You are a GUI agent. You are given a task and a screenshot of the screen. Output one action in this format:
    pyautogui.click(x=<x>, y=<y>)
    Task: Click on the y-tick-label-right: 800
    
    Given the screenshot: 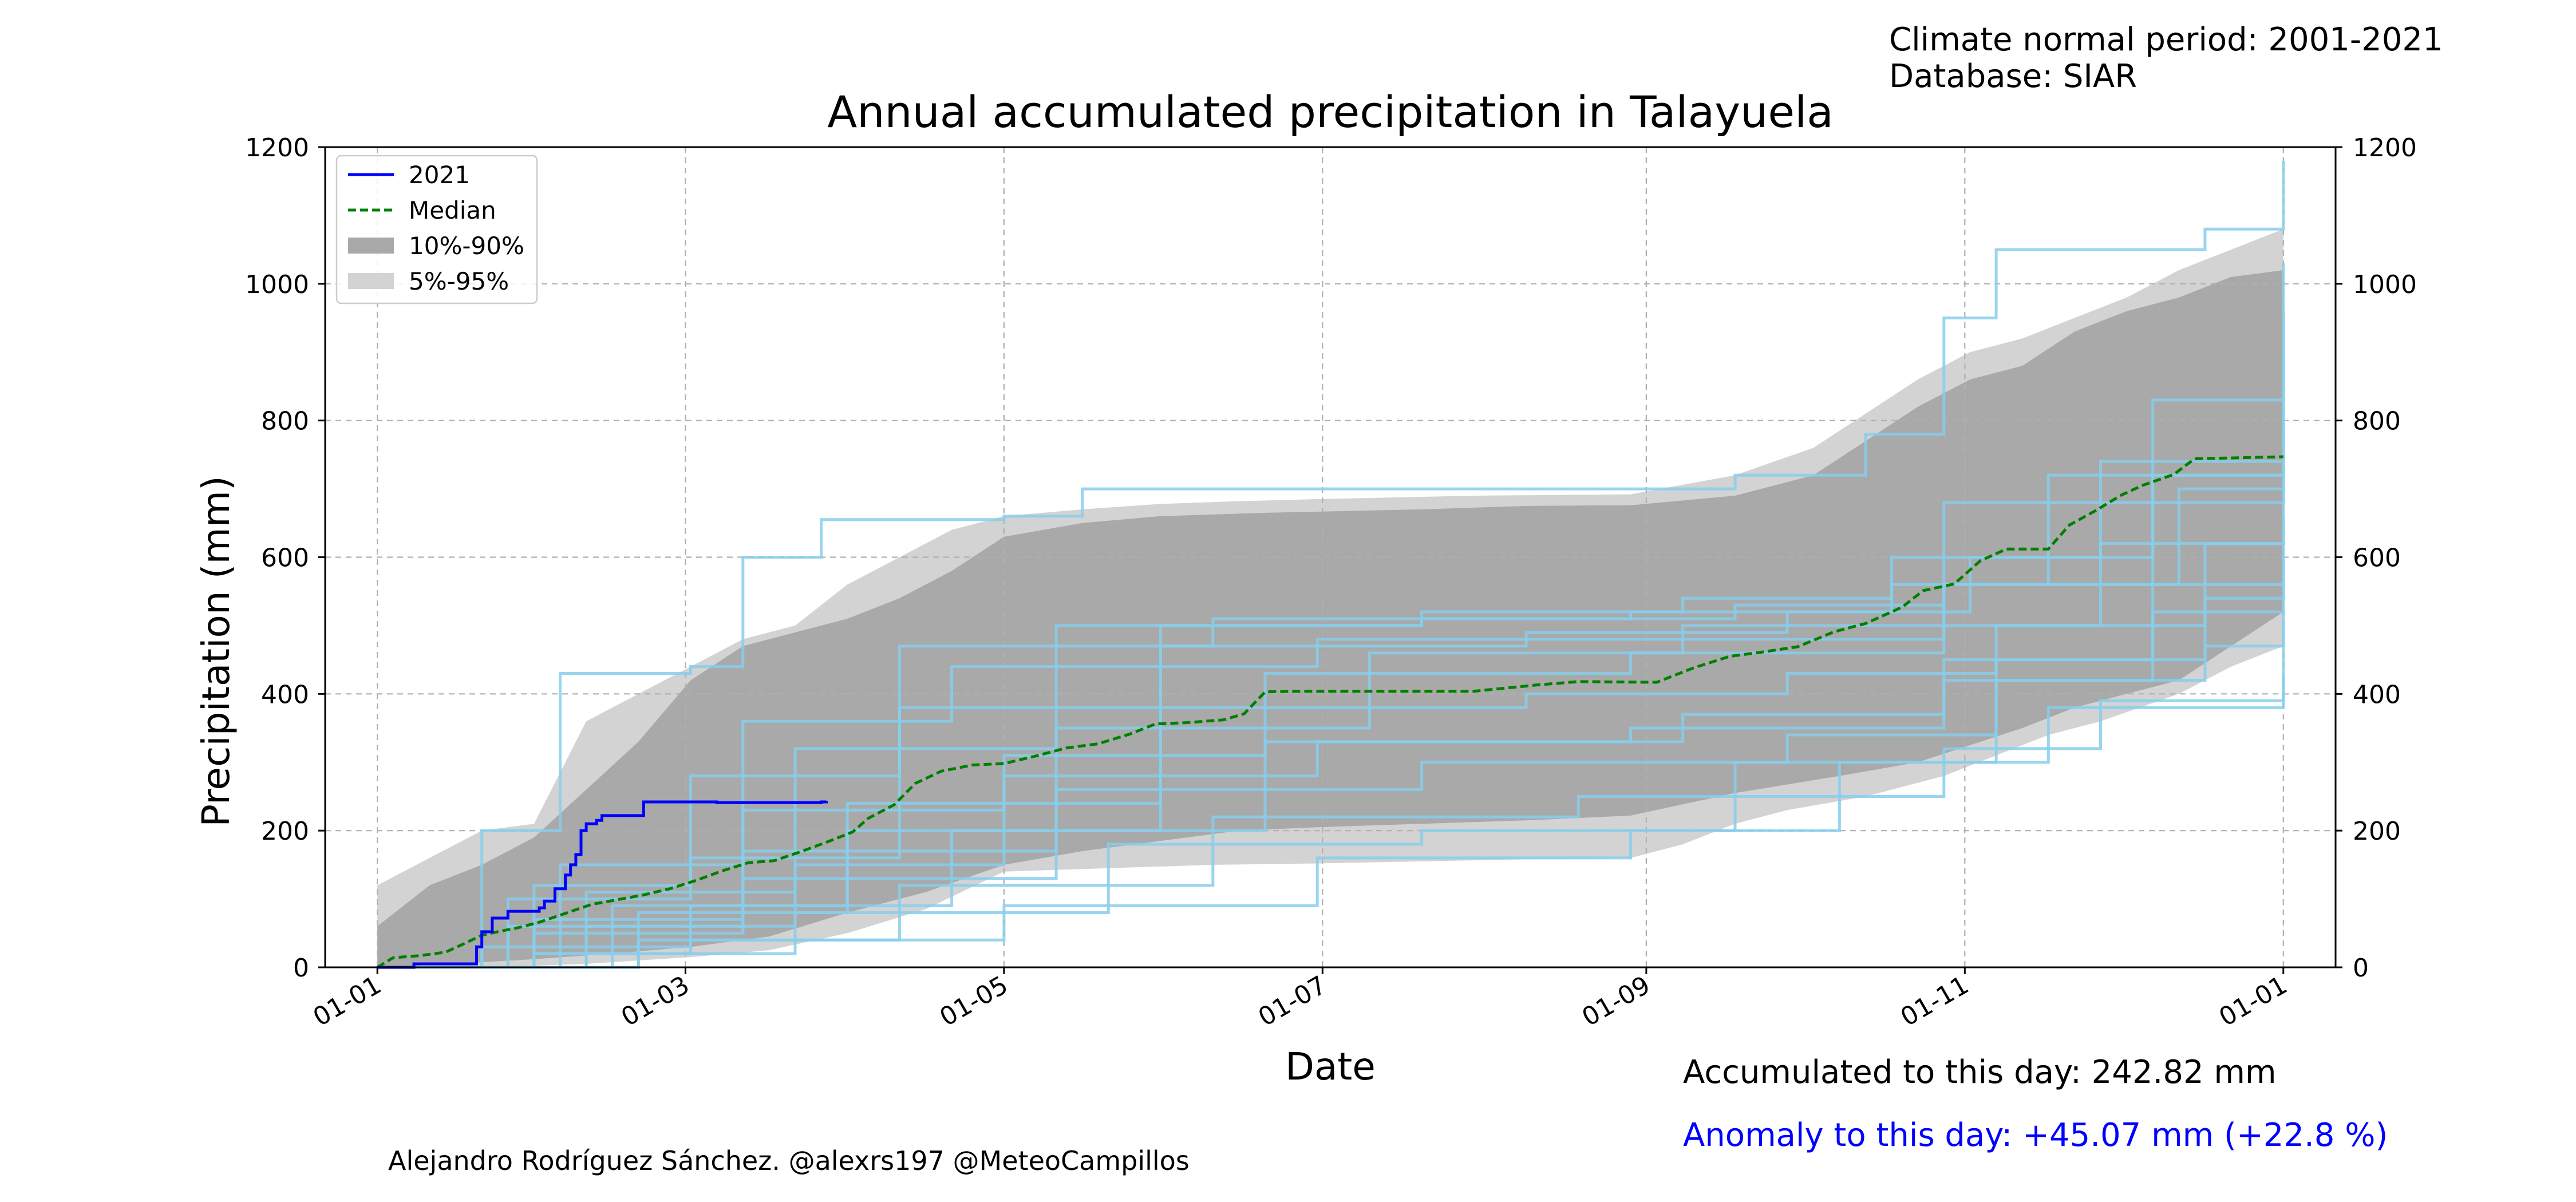 What is the action you would take?
    pyautogui.click(x=2377, y=422)
    